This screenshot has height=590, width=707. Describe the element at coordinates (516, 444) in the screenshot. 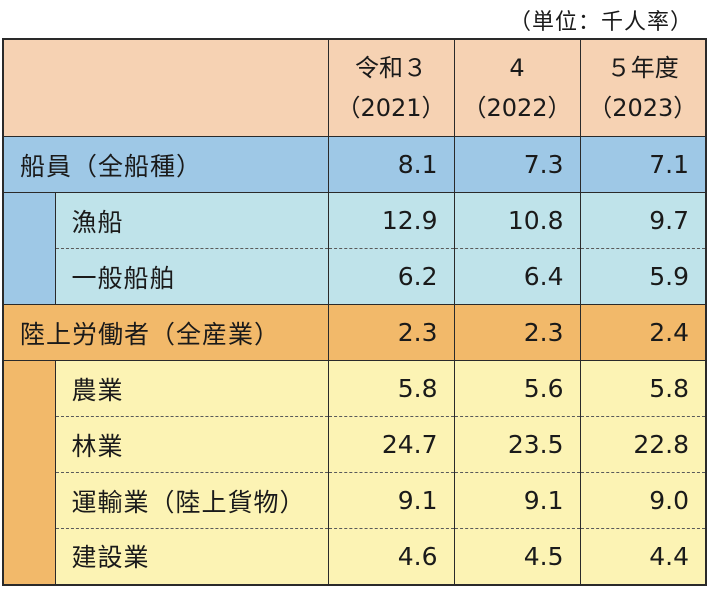

I see `value-cell: 23.5` at that location.